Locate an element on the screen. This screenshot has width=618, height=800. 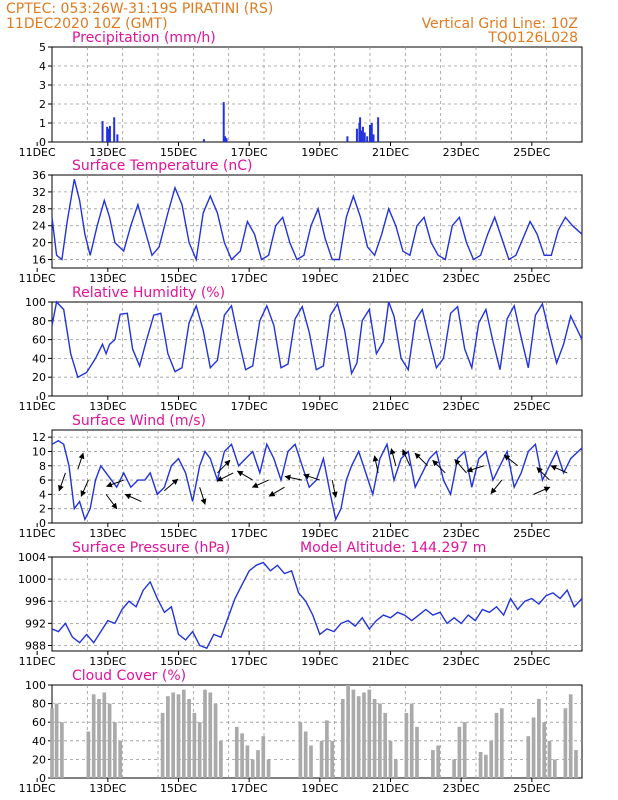
wind-xtick-label: 13DEC is located at coordinates (107, 533).